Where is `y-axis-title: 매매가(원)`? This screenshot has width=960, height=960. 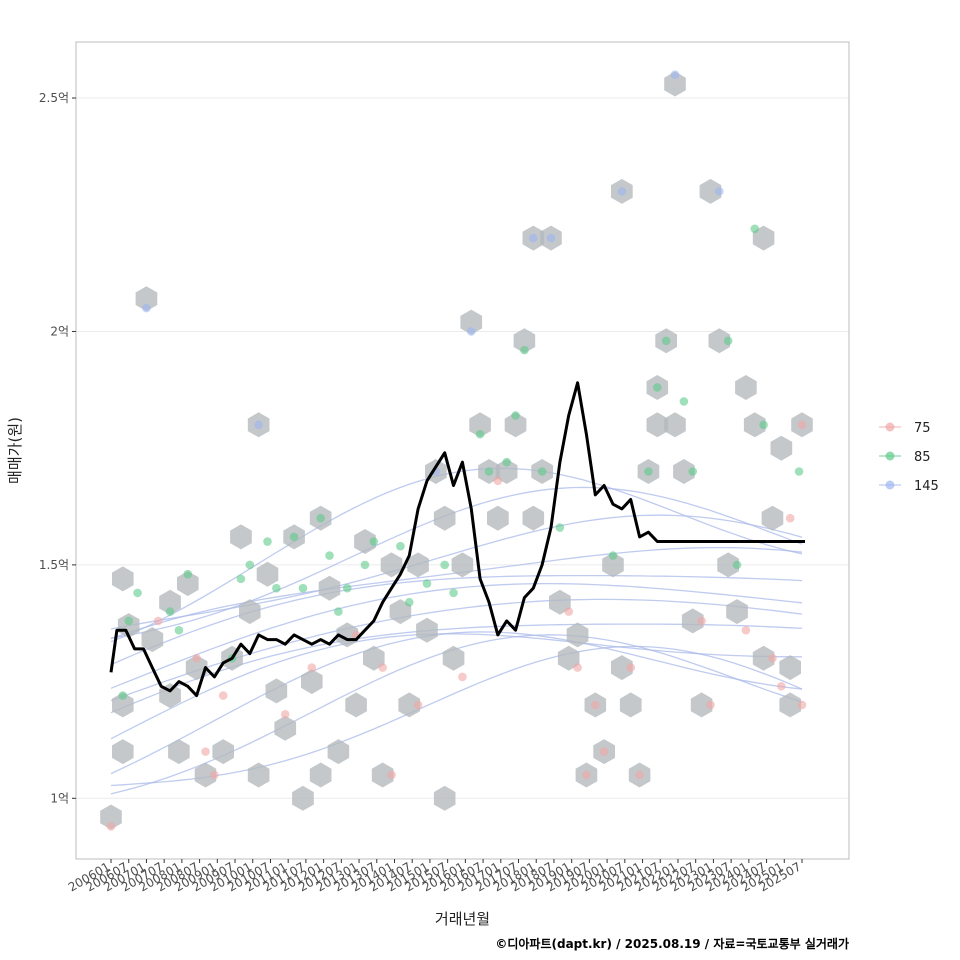
y-axis-title: 매매가(원) is located at coordinates (15, 450).